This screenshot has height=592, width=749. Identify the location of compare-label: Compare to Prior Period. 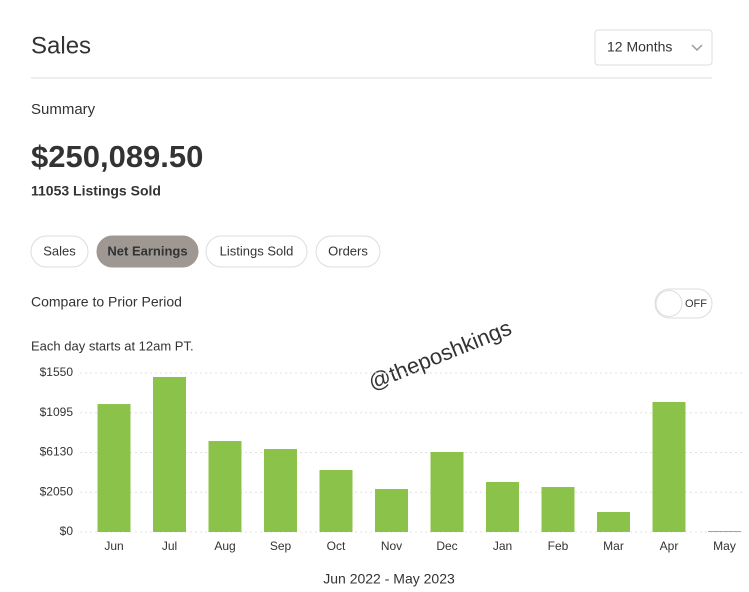
(106, 302).